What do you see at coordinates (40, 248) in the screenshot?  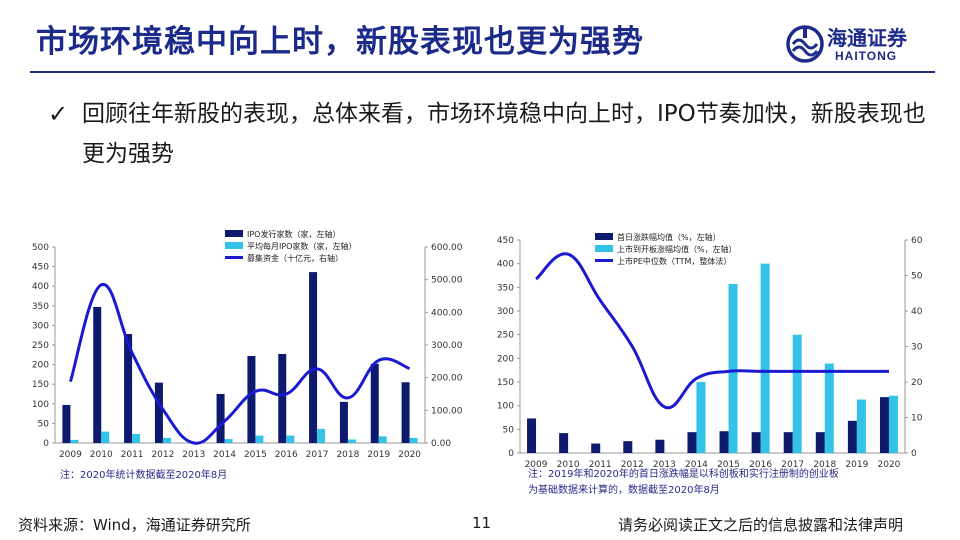 I see `left-axis-tick-label: 500` at bounding box center [40, 248].